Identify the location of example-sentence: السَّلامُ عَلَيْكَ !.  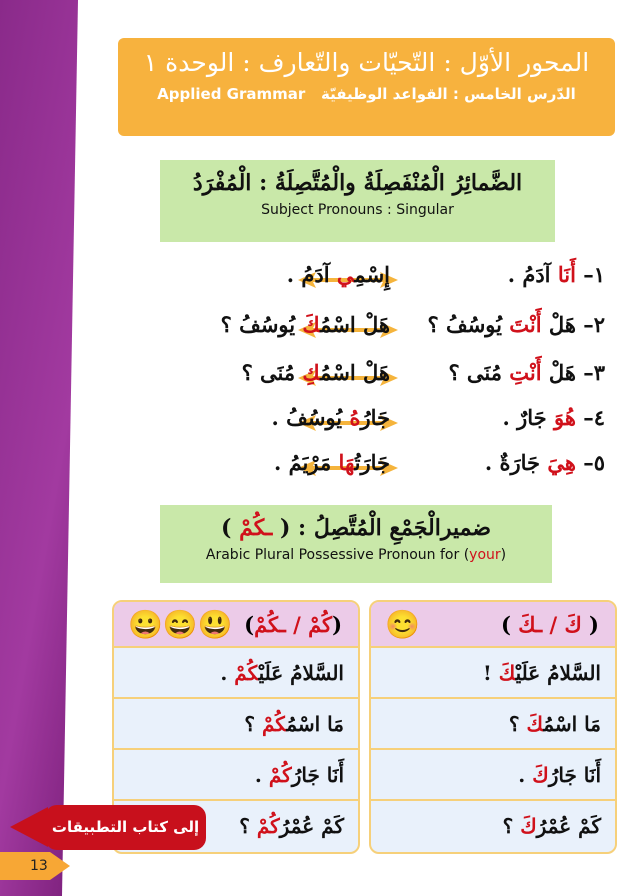
(493, 673).